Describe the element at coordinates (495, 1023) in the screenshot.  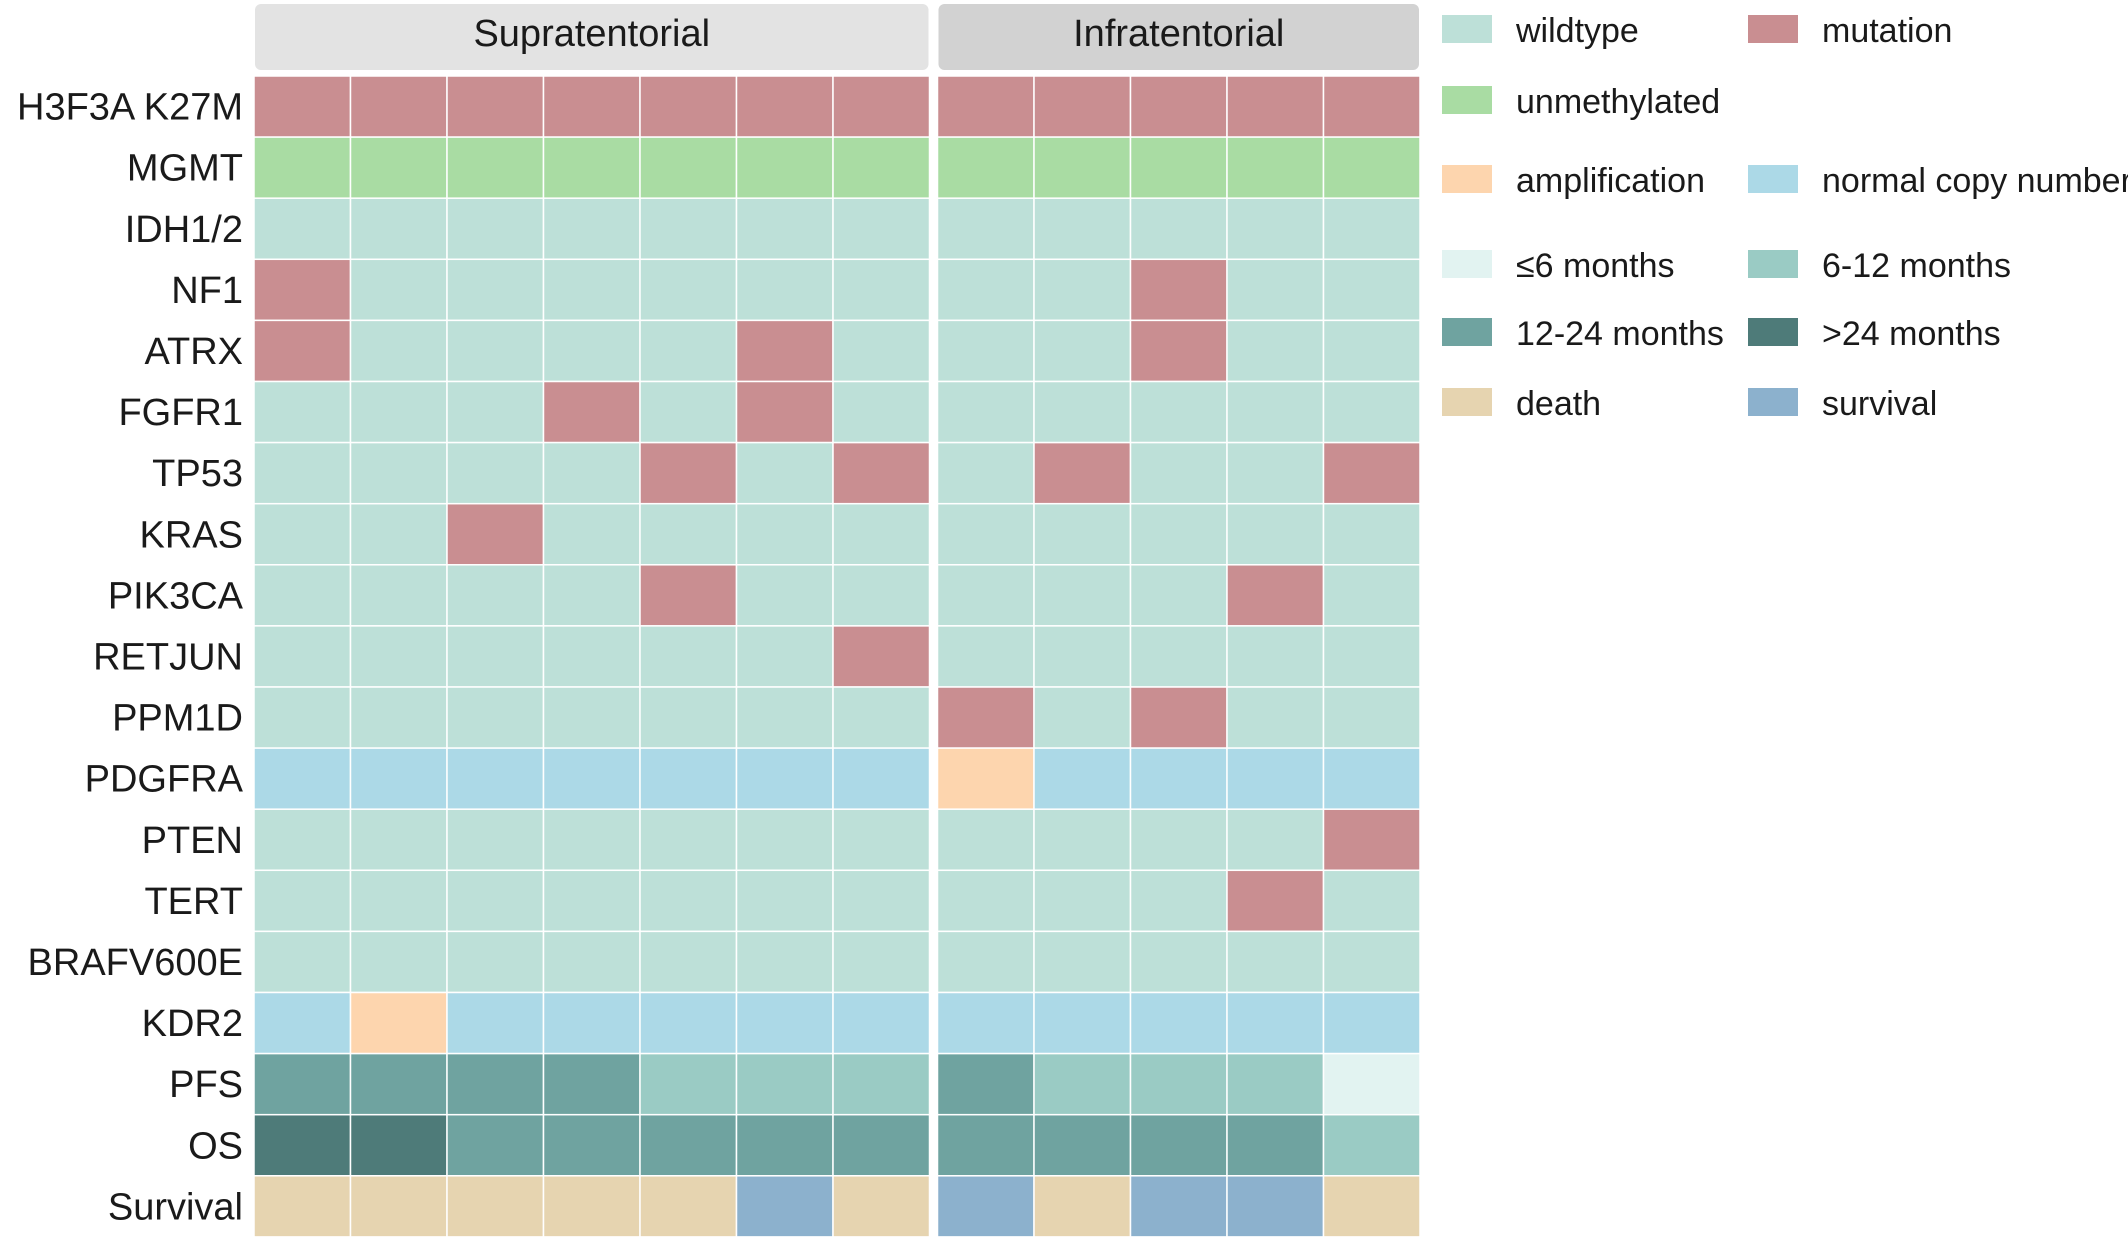
I see `cell-kdr2-3-normal-copy-number` at that location.